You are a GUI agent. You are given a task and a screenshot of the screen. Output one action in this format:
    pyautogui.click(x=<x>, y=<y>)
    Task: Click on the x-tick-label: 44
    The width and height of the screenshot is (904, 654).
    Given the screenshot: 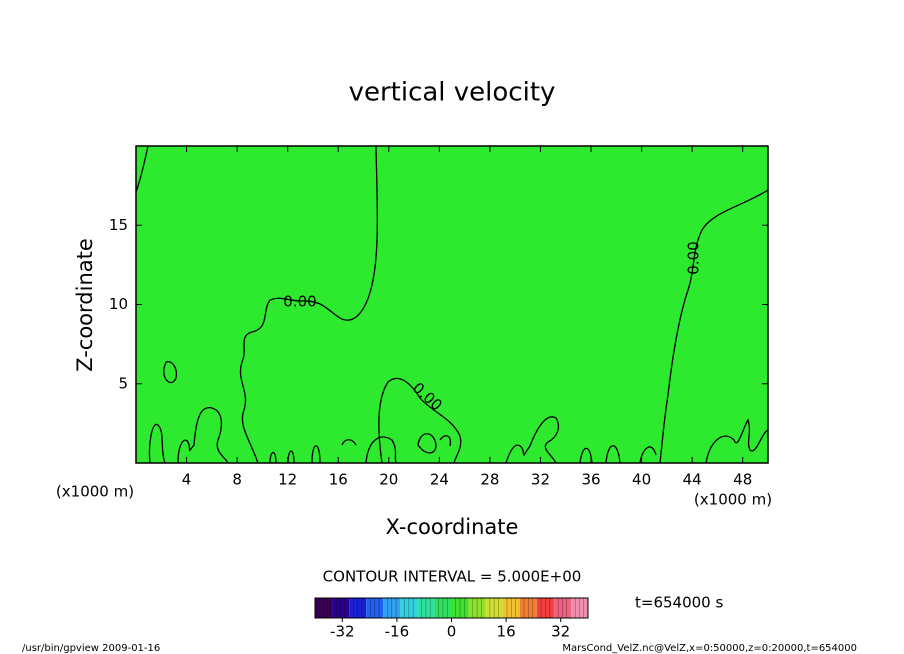 What is the action you would take?
    pyautogui.click(x=692, y=480)
    